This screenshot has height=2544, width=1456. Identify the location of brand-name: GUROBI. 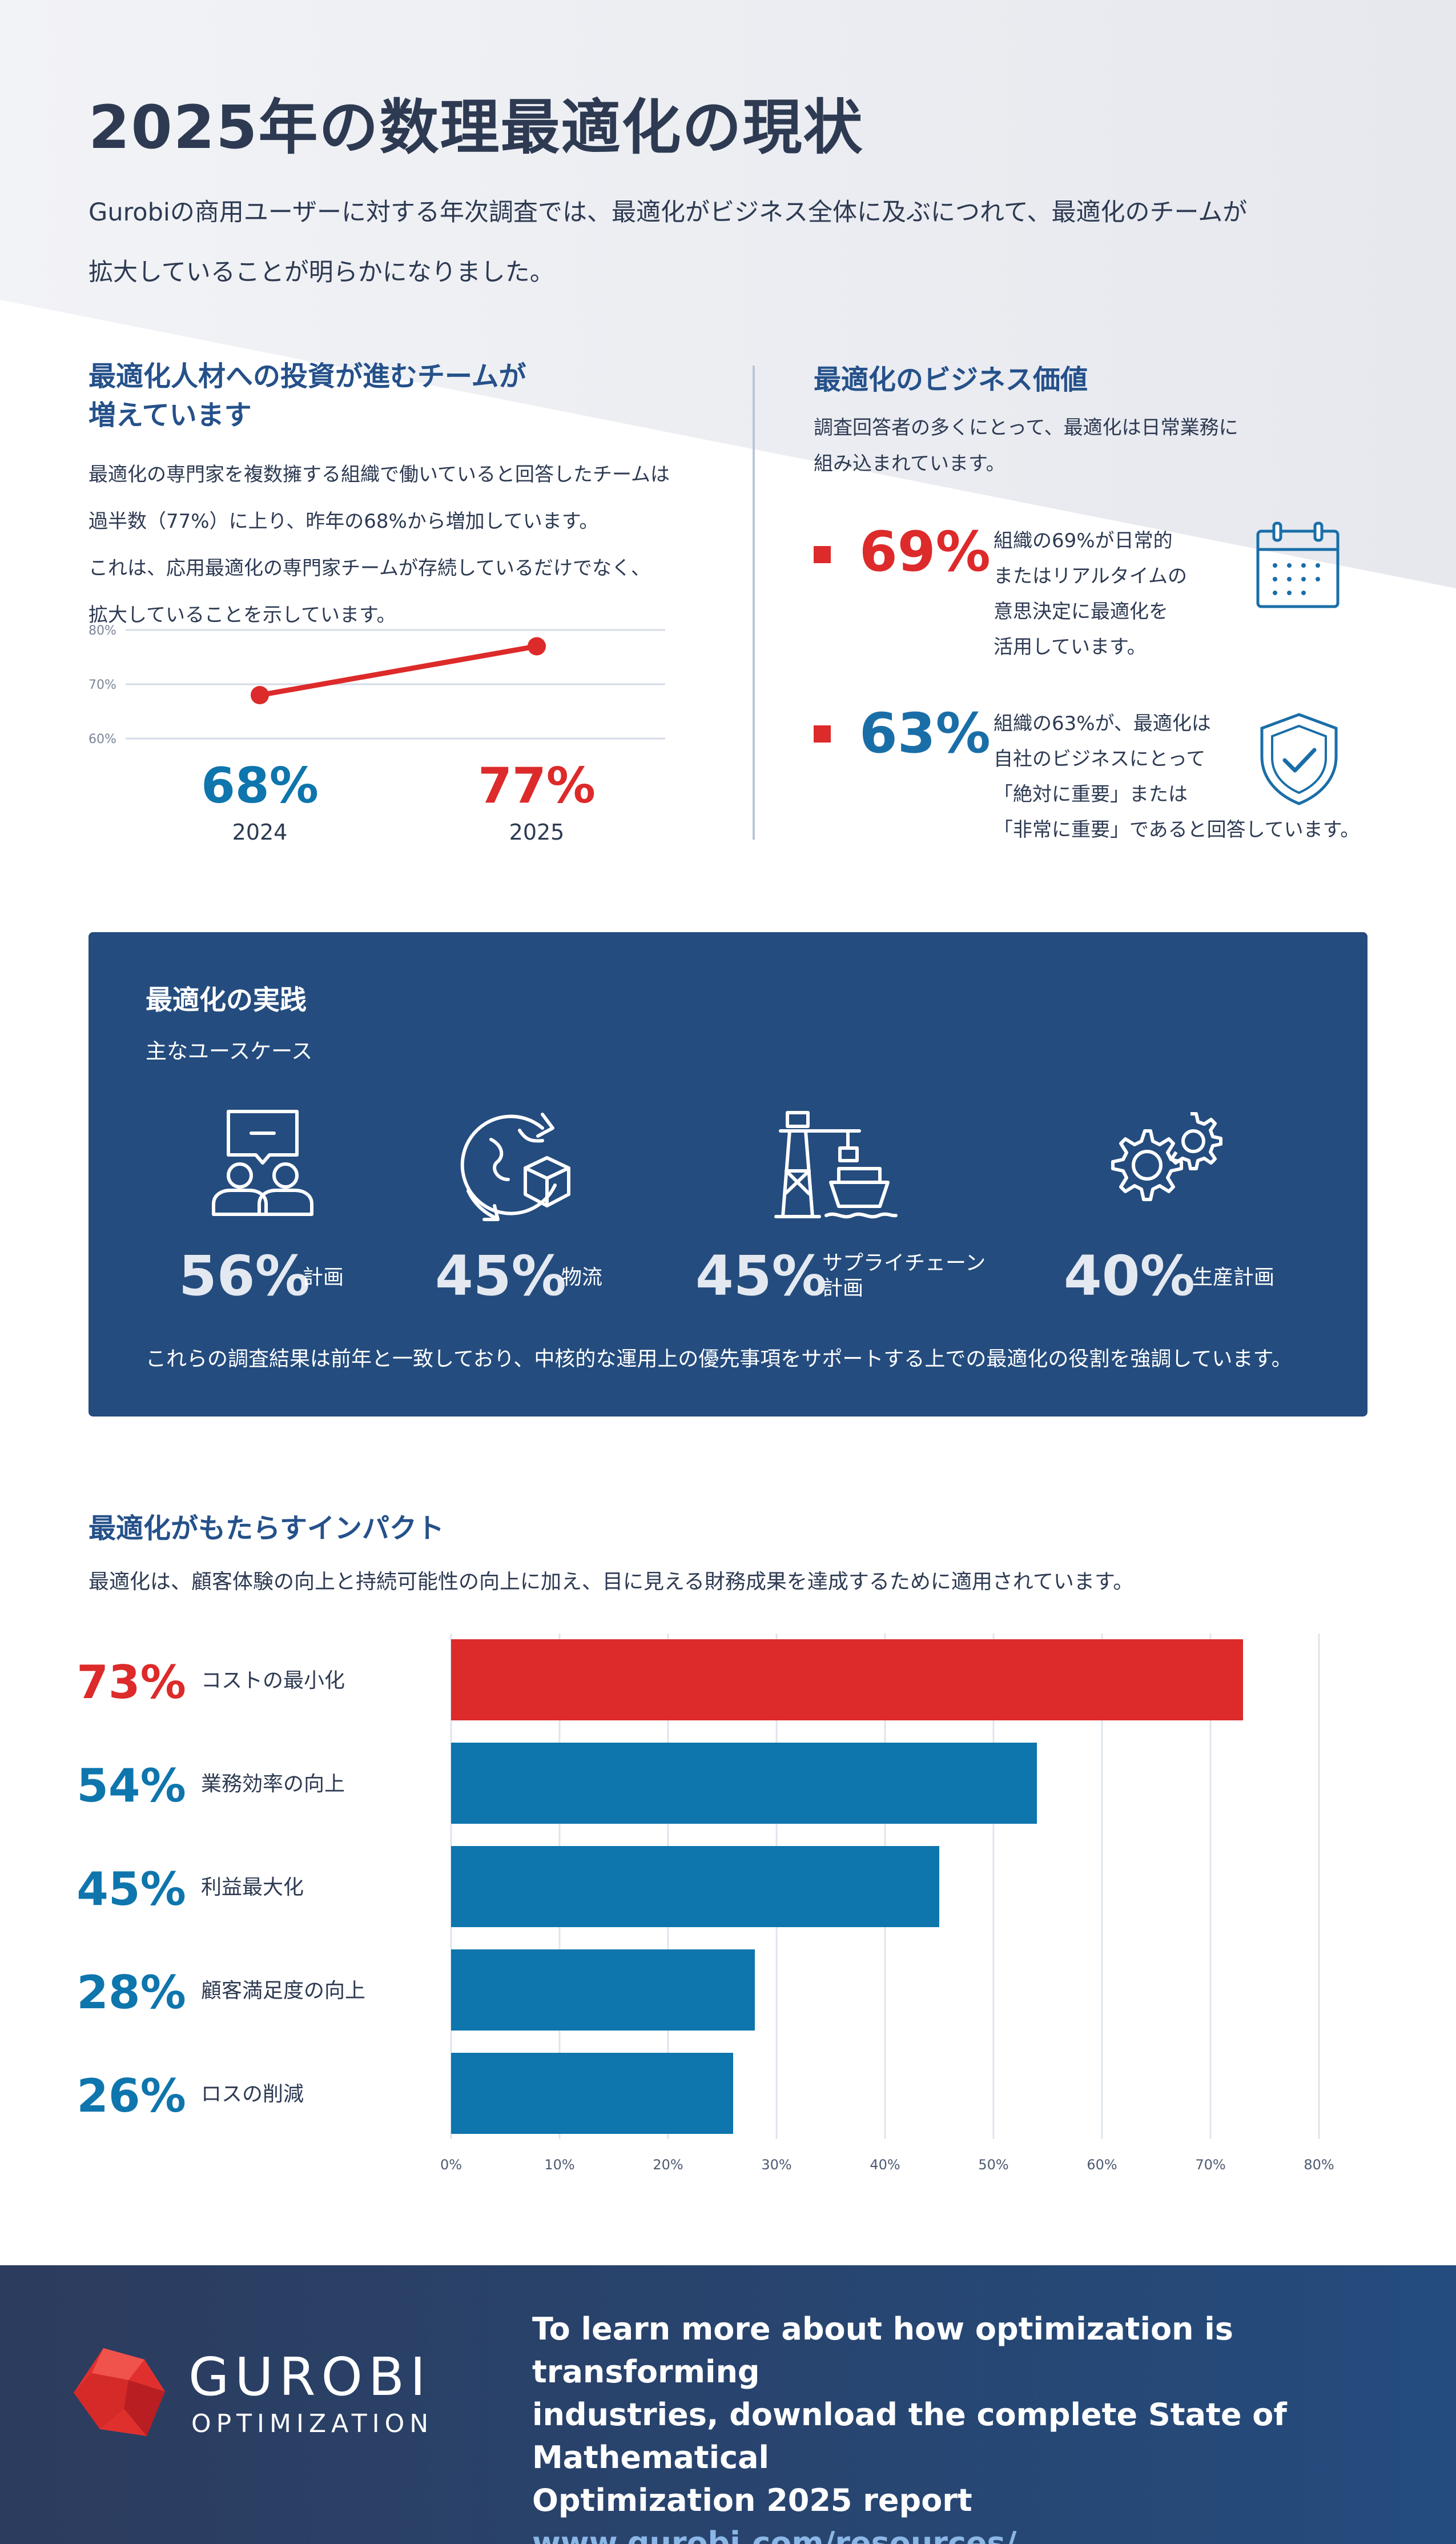
(310, 2376).